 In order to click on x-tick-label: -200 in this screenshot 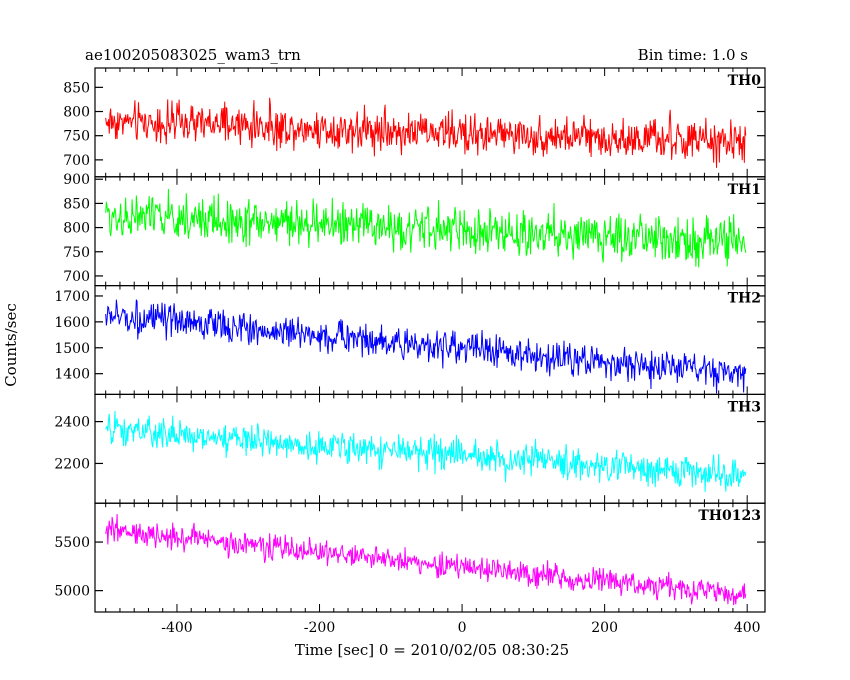, I will do `click(319, 628)`.